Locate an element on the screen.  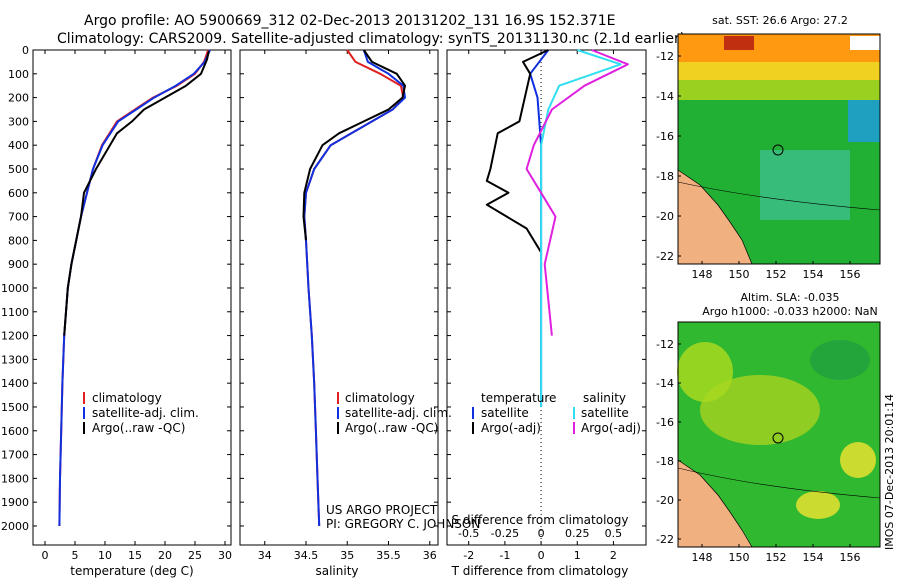
sla-map-frame is located at coordinates (779, 434).